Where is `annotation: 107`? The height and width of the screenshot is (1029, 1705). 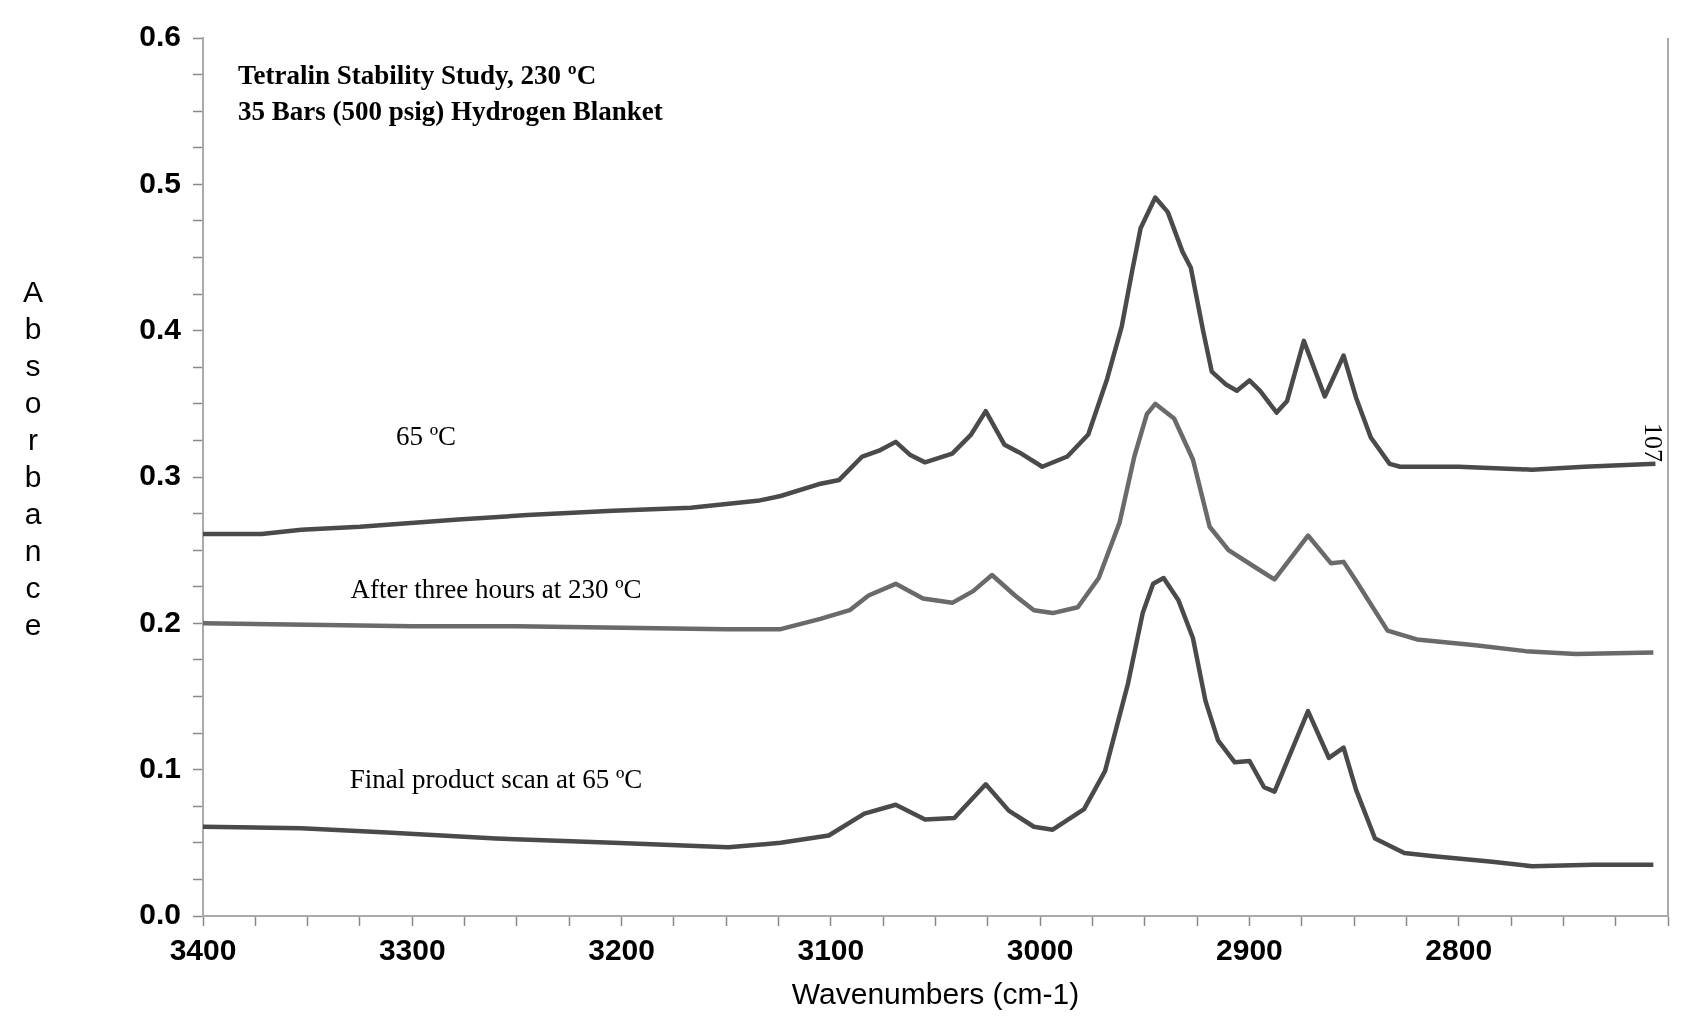 annotation: 107 is located at coordinates (1653, 442).